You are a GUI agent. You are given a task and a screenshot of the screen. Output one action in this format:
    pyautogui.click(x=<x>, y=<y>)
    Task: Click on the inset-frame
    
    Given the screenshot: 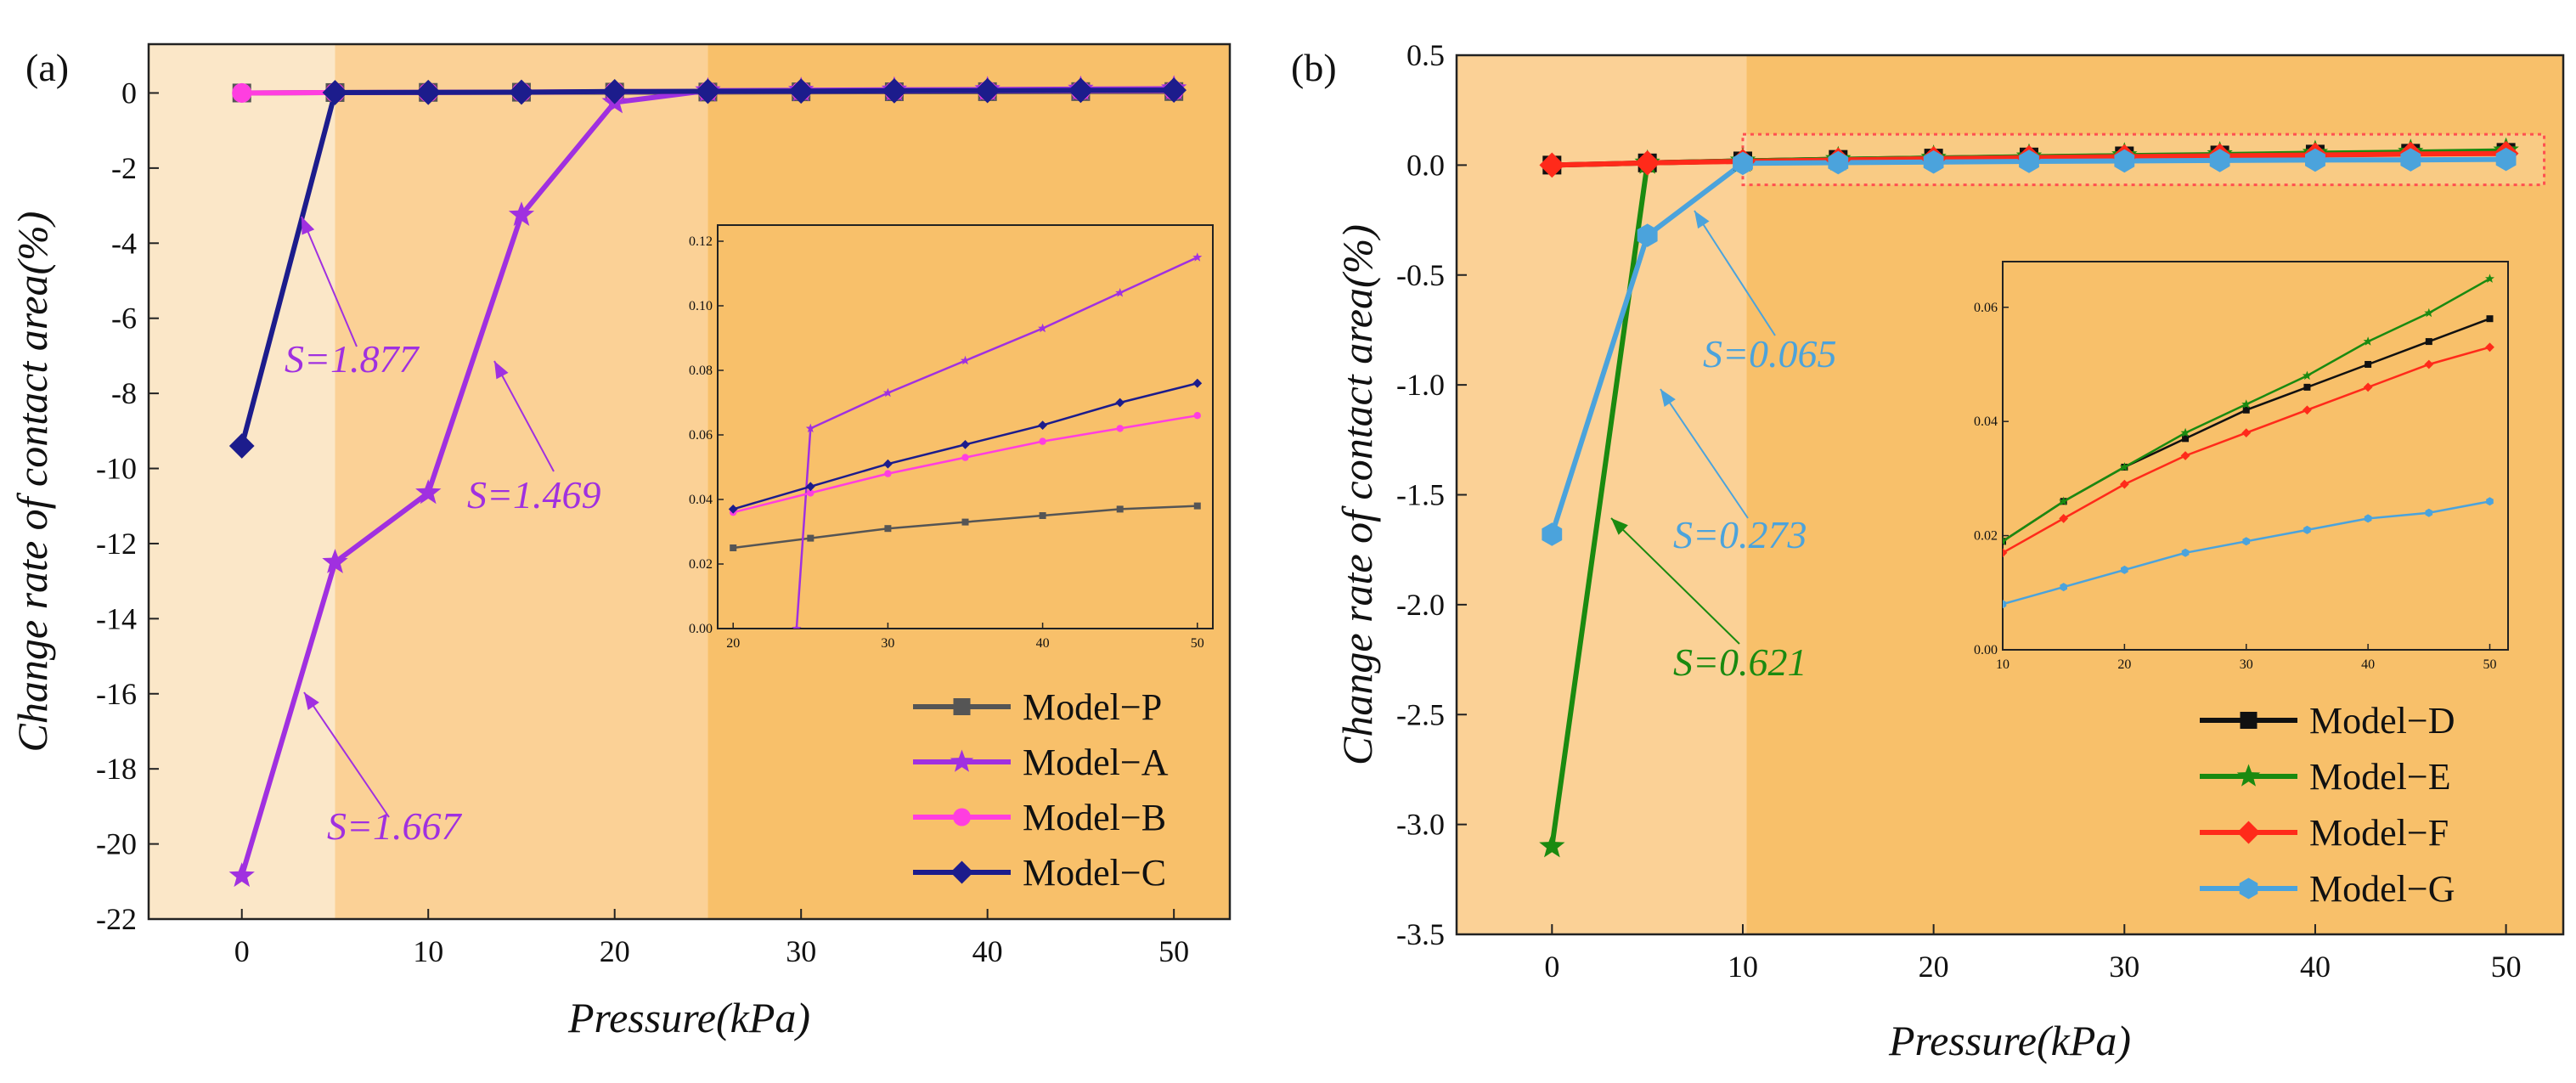 What is the action you would take?
    pyautogui.click(x=2255, y=456)
    